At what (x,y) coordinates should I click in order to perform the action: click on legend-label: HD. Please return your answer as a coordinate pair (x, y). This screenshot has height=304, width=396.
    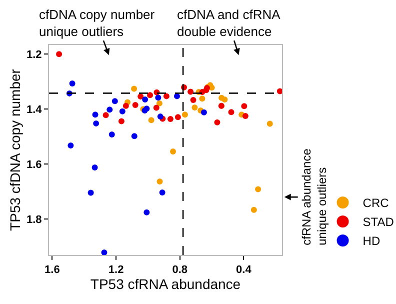
    Looking at the image, I should click on (371, 241).